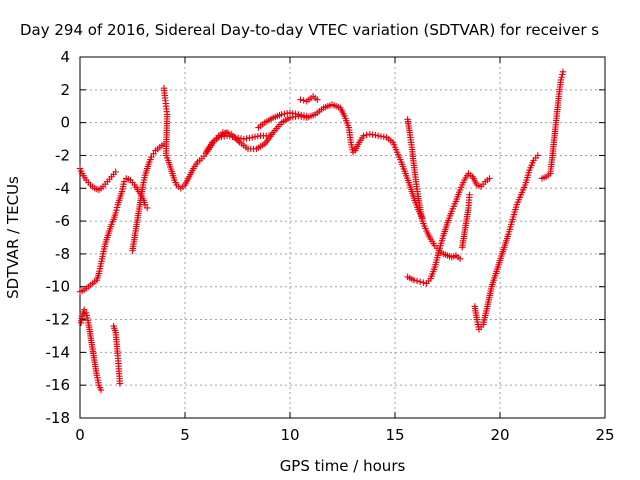  Describe the element at coordinates (394, 435) in the screenshot. I see `x-tick-label: 15` at that location.